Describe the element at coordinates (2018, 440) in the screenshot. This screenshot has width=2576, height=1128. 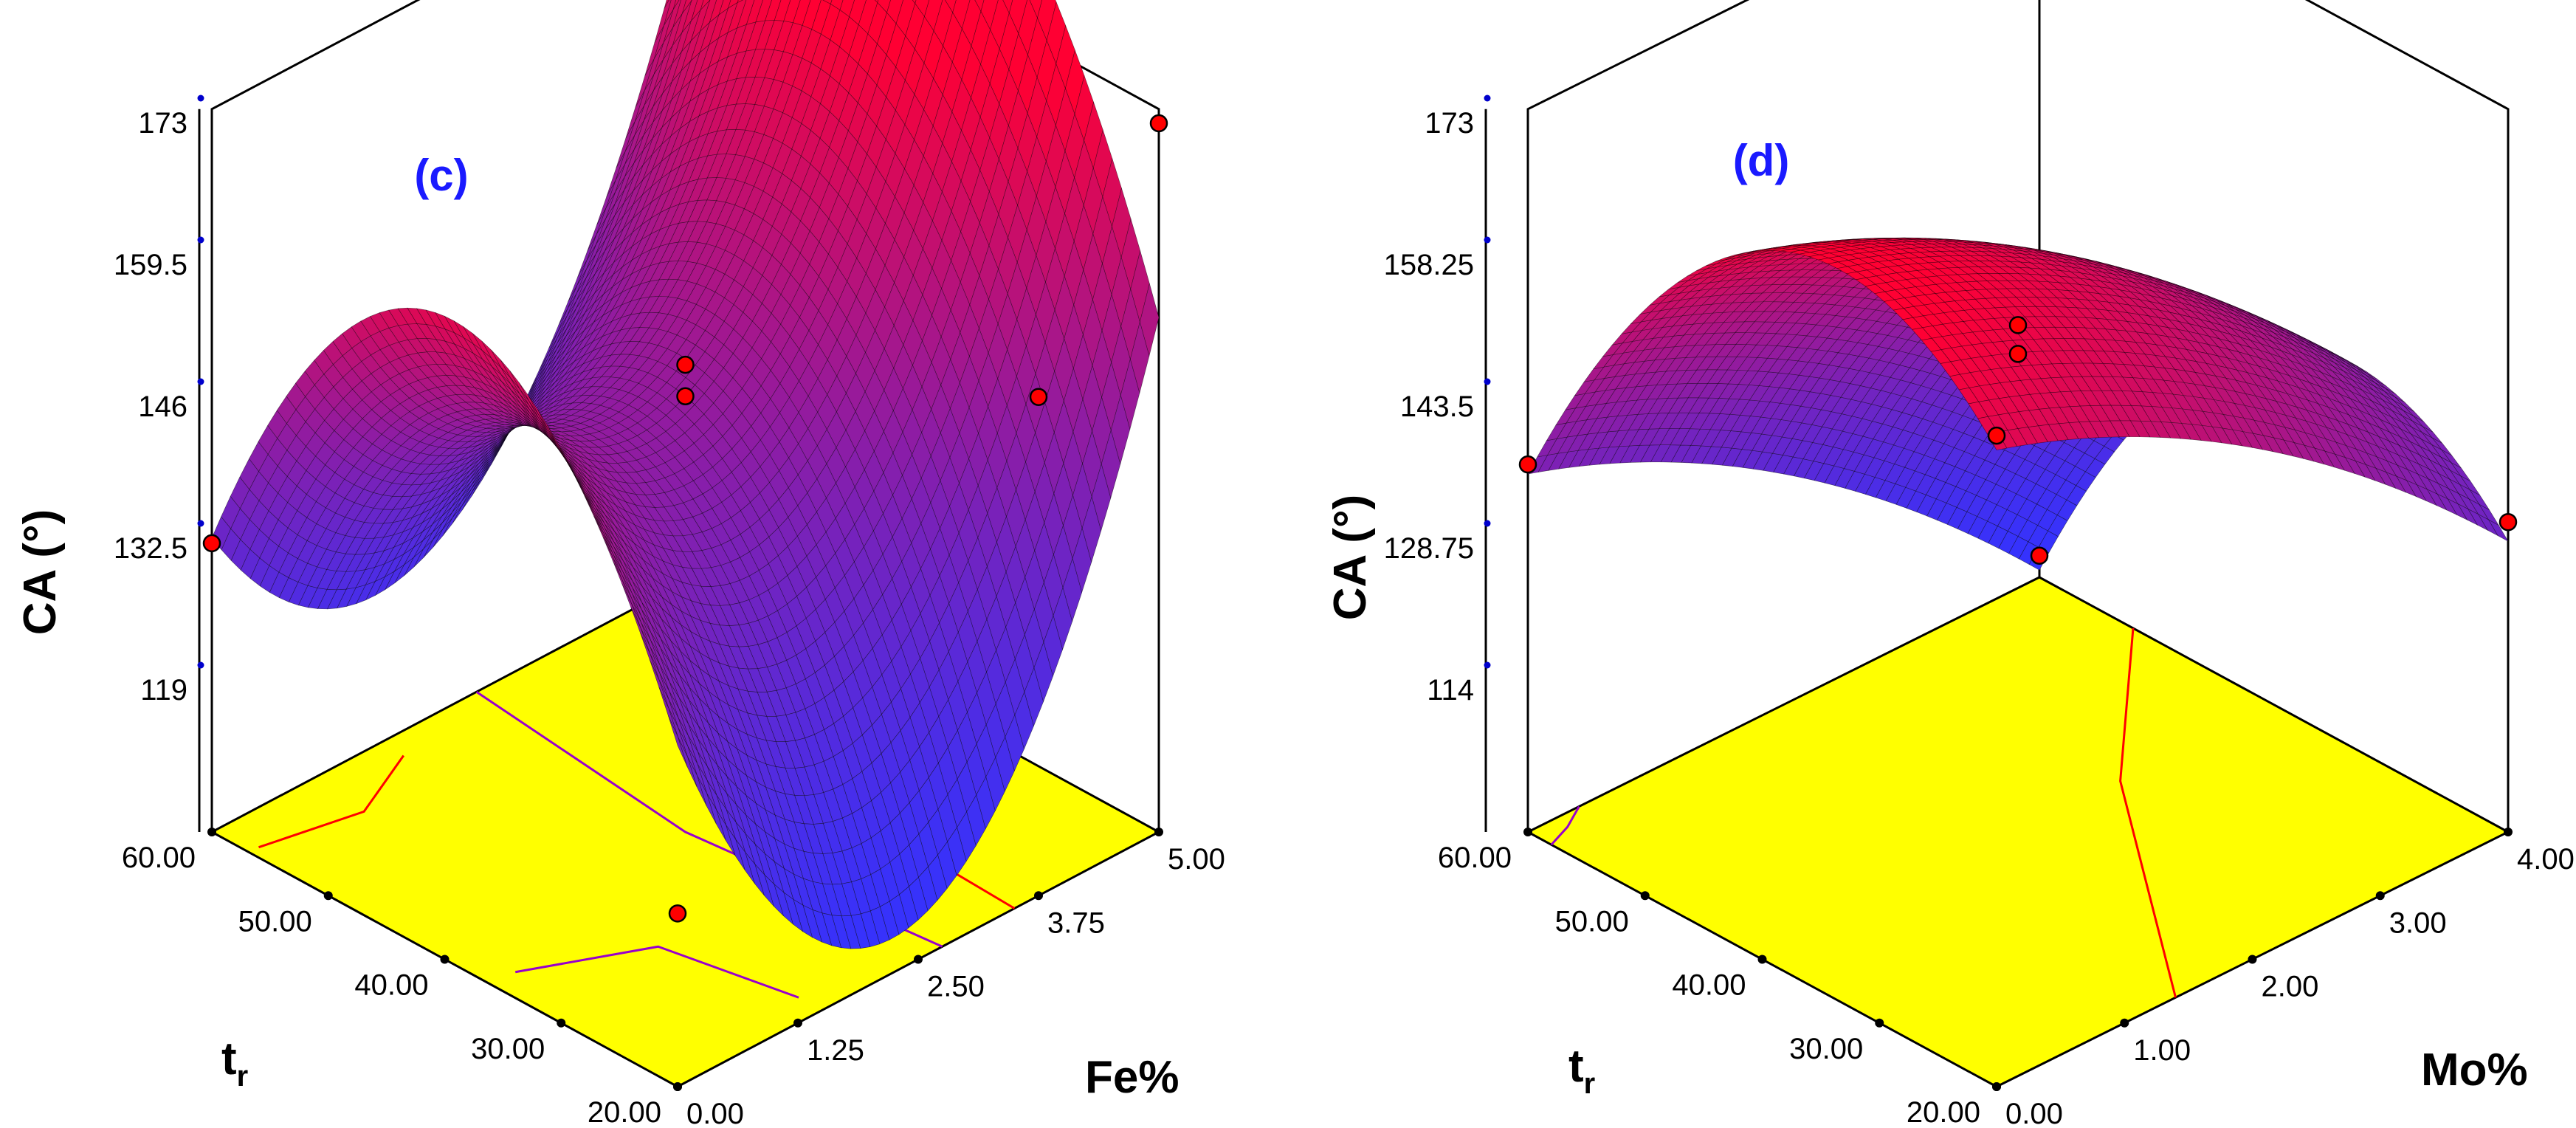
I see `design-points` at that location.